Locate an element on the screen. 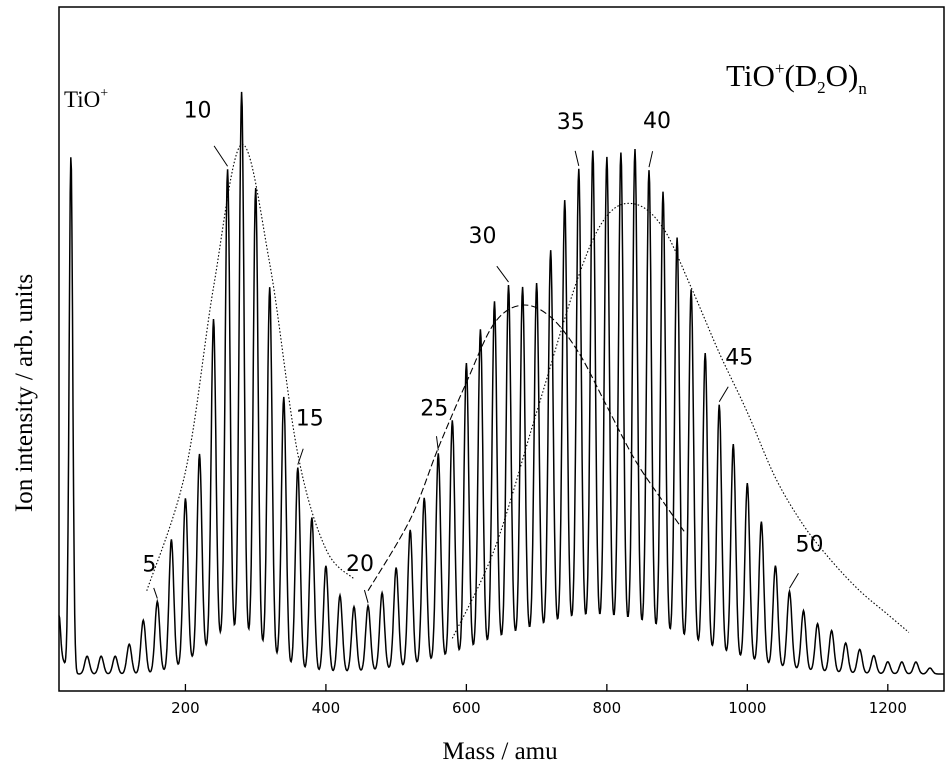 This screenshot has width=946, height=767. x-tick-label: 200 is located at coordinates (185, 708).